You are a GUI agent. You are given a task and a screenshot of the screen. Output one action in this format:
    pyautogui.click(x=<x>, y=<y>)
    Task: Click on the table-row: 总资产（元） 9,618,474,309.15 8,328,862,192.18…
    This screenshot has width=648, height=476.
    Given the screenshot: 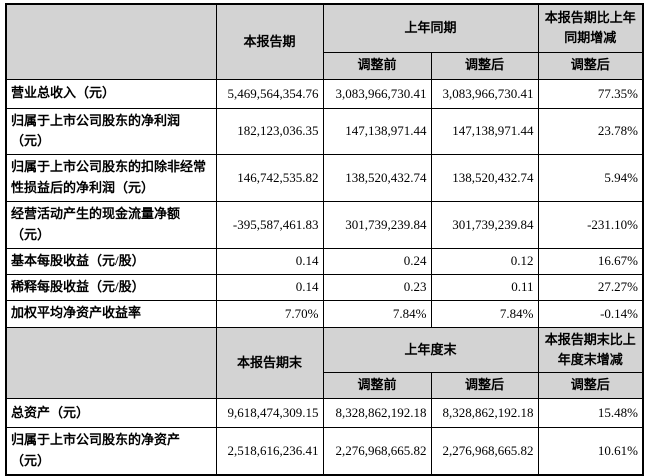 What is the action you would take?
    pyautogui.click(x=324, y=412)
    